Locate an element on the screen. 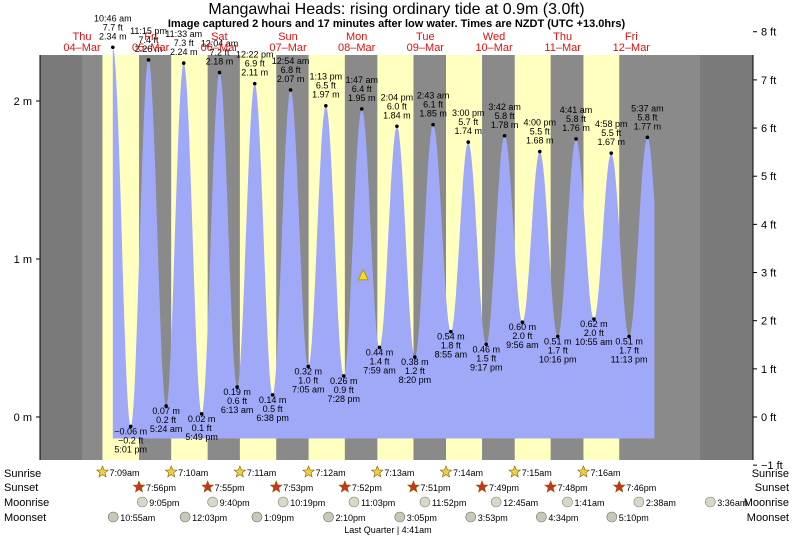 The height and width of the screenshot is (537, 793). tide-low-label: 8:20 pm is located at coordinates (415, 380).